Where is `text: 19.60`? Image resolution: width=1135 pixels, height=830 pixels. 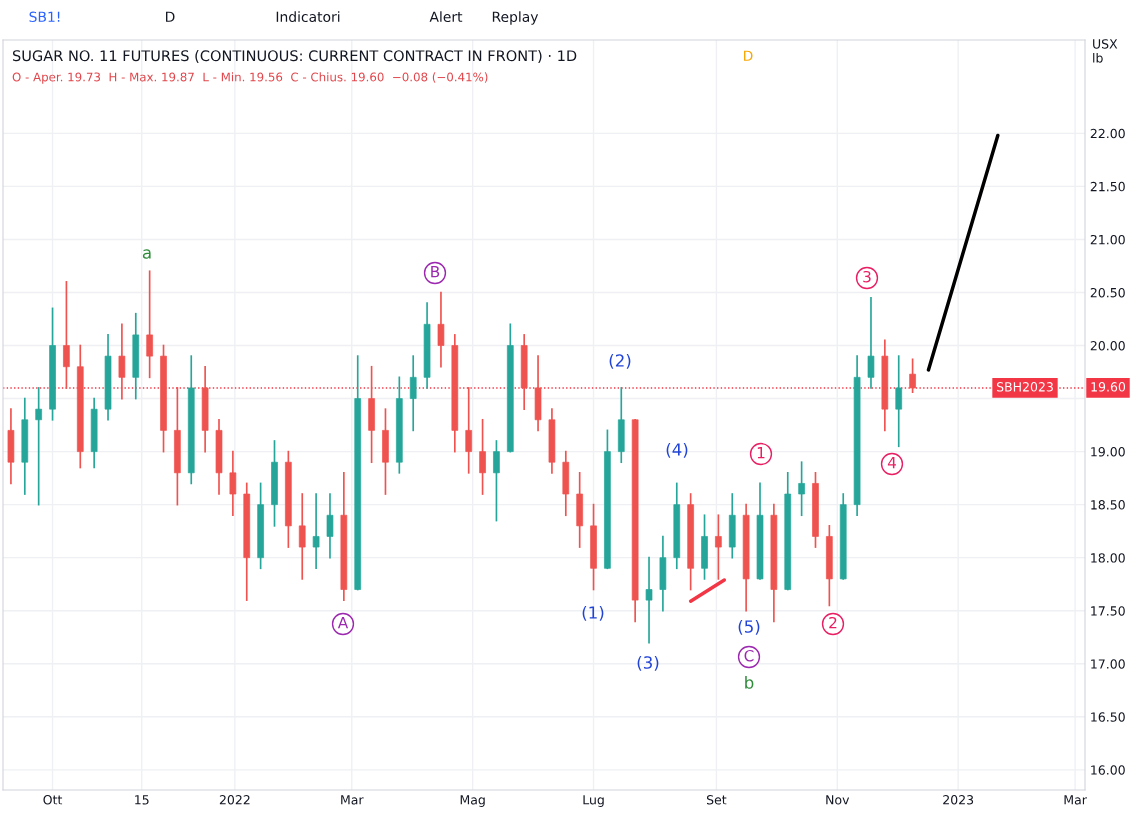
text: 19.60 is located at coordinates (1108, 387).